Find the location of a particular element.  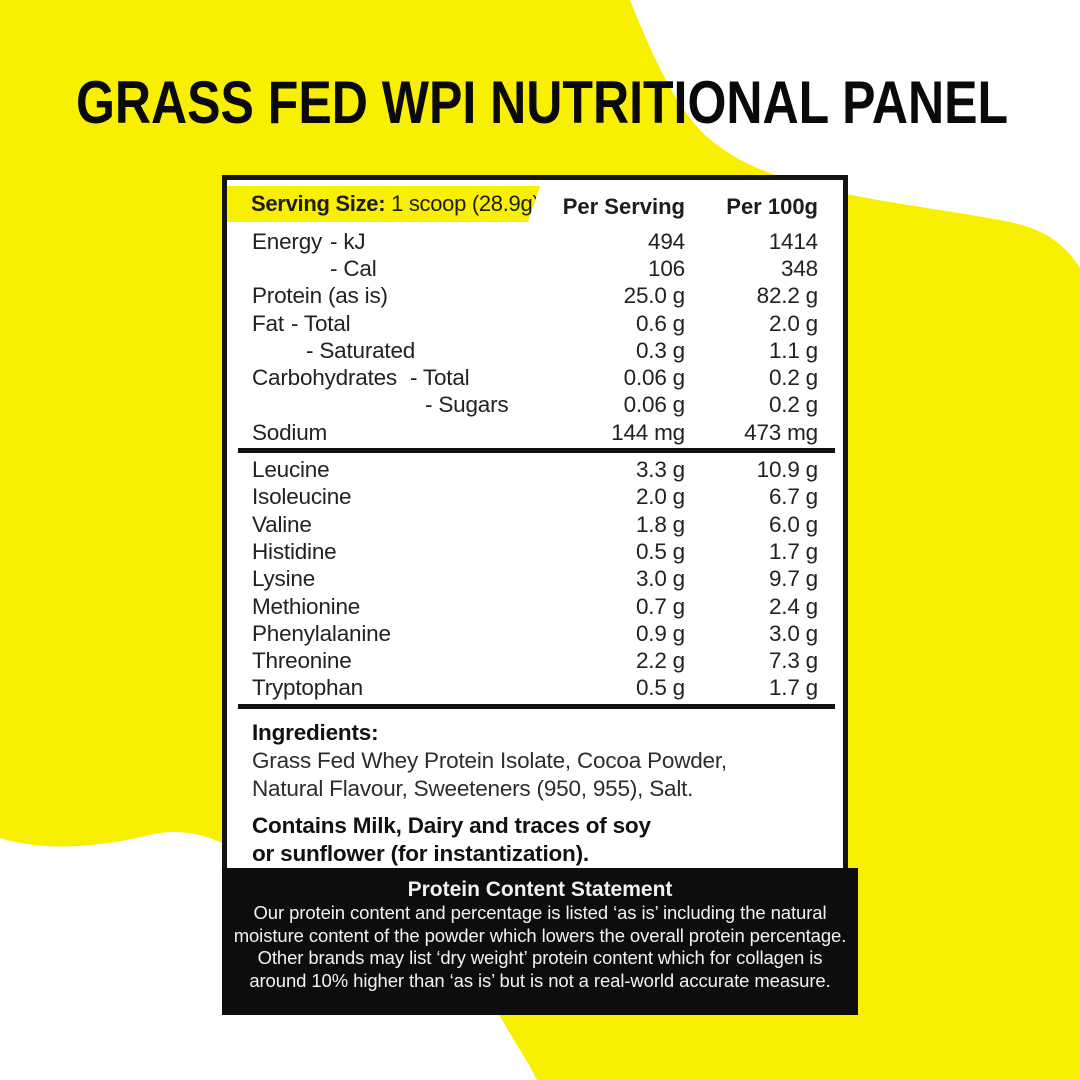

nutrient-detail: - Cal is located at coordinates (353, 268).